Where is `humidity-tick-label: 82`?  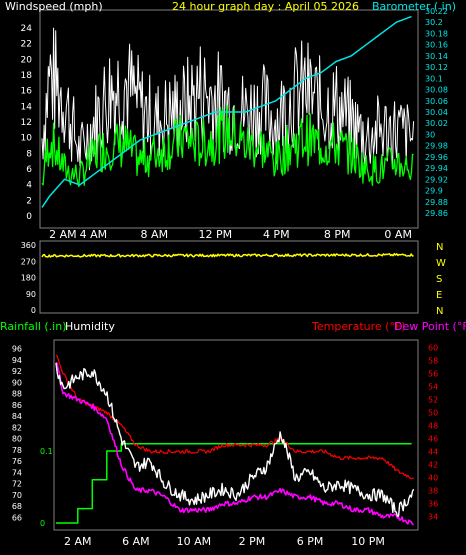 humidity-tick-label: 82 is located at coordinates (17, 427).